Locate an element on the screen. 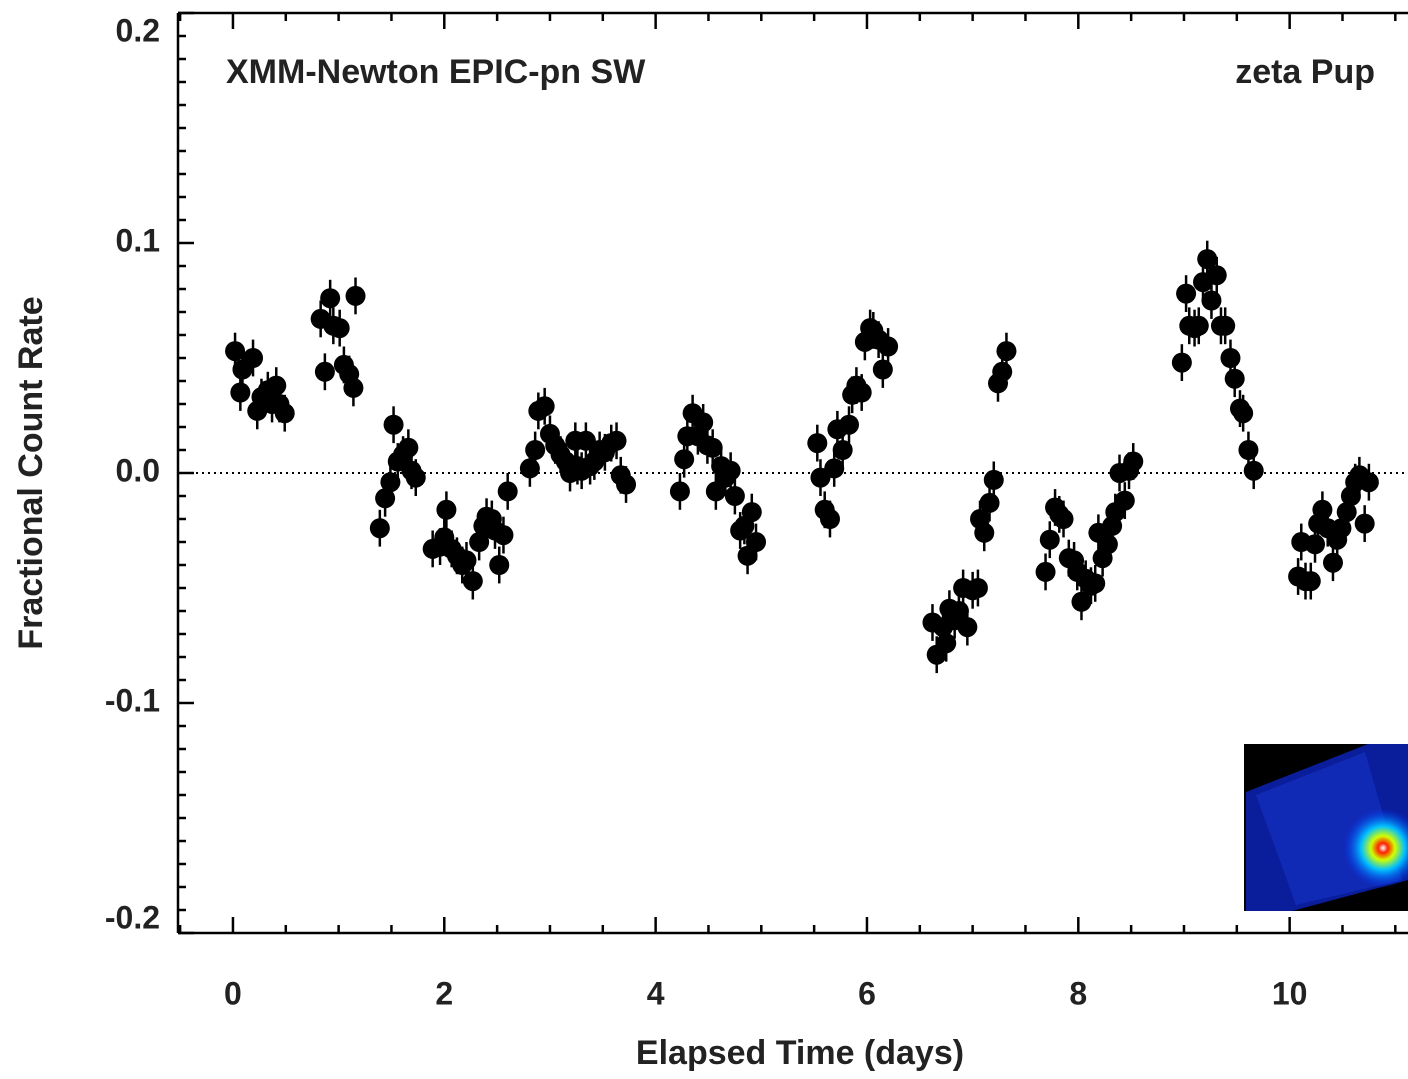  y-tick-label: 0.0 is located at coordinates (138, 470).